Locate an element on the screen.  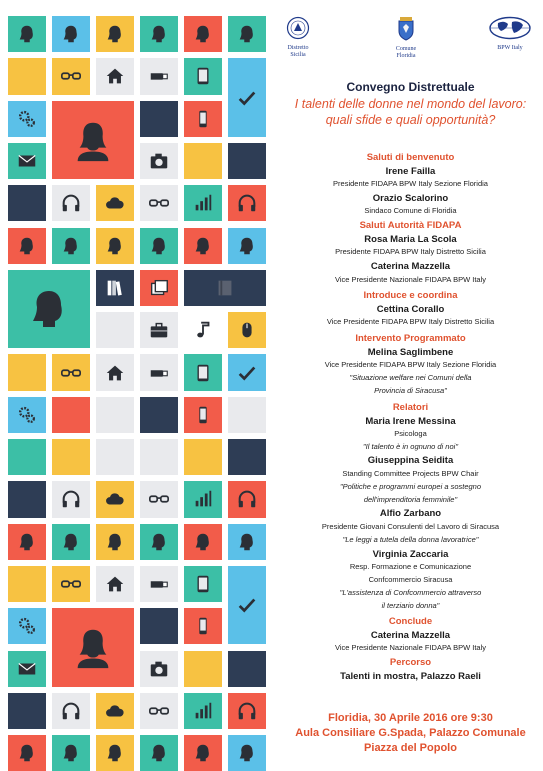
cloud-icon is located at coordinates (115, 499).